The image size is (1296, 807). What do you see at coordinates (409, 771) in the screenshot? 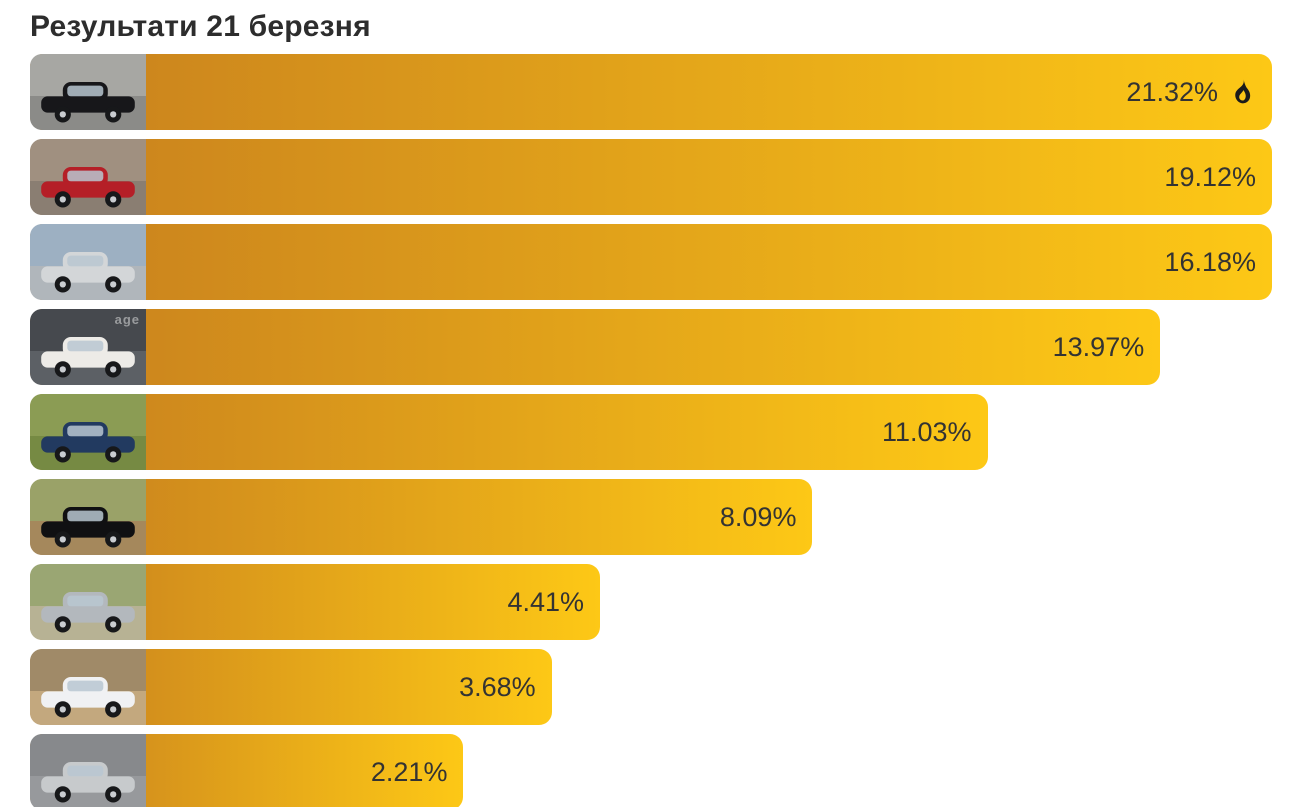
I see `percent-label: 2.21%` at bounding box center [409, 771].